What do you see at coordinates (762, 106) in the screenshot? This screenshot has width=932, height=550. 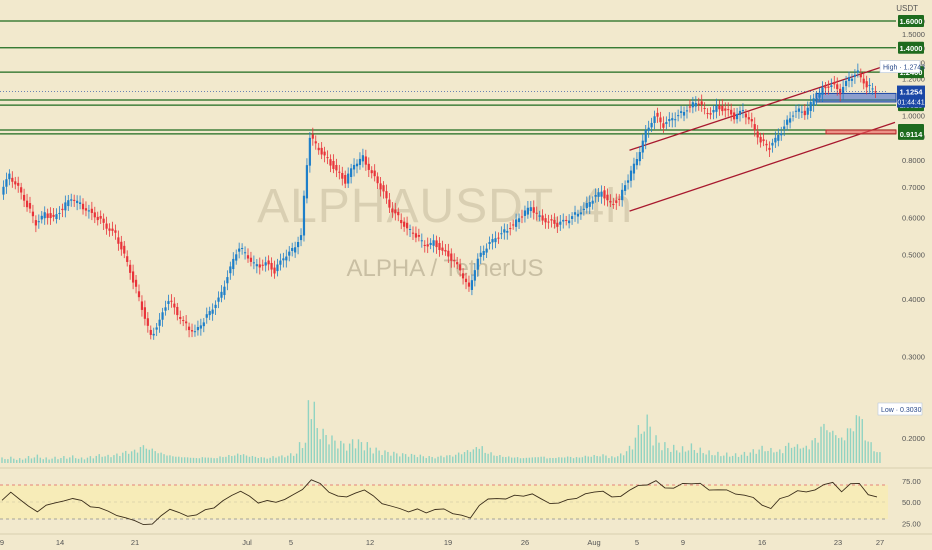 I see `channel-upper-line` at bounding box center [762, 106].